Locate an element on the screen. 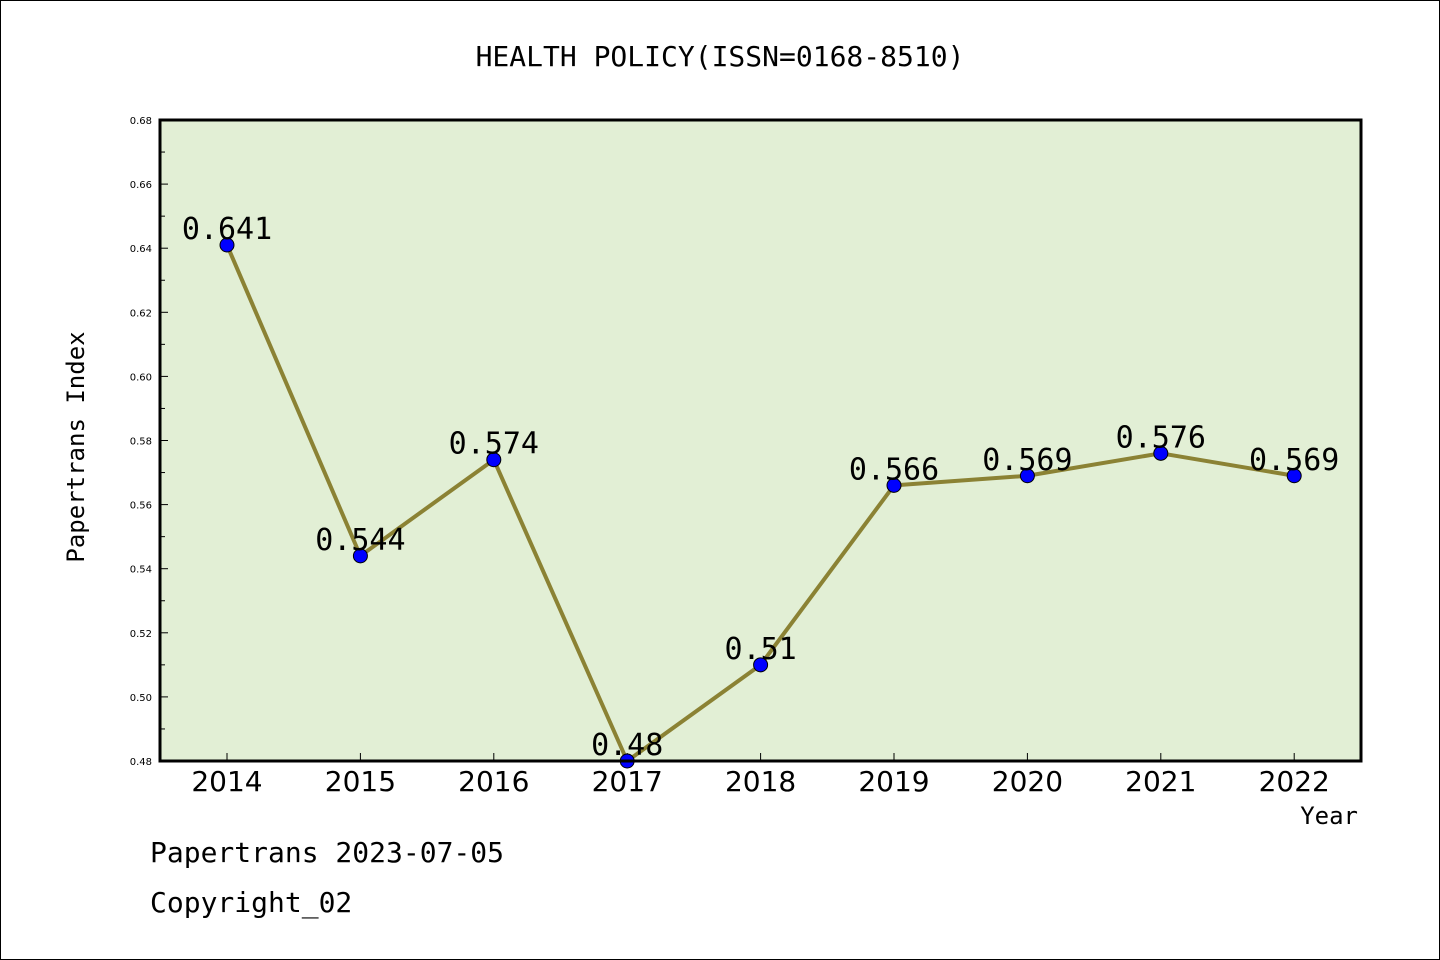  x-tick-label: 2014 is located at coordinates (226, 781).